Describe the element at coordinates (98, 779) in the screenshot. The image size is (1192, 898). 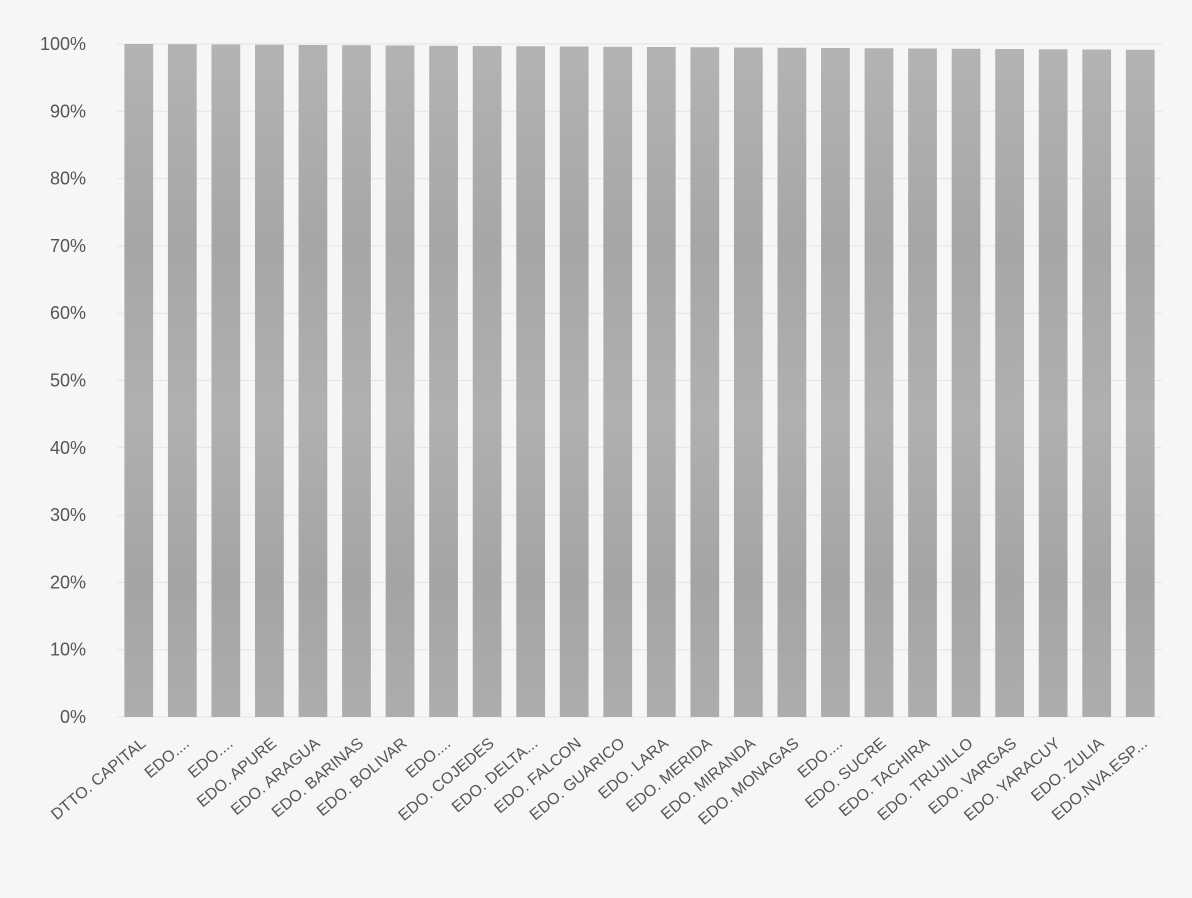
I see `x-tick-label: DTTO. CAPITAL` at that location.